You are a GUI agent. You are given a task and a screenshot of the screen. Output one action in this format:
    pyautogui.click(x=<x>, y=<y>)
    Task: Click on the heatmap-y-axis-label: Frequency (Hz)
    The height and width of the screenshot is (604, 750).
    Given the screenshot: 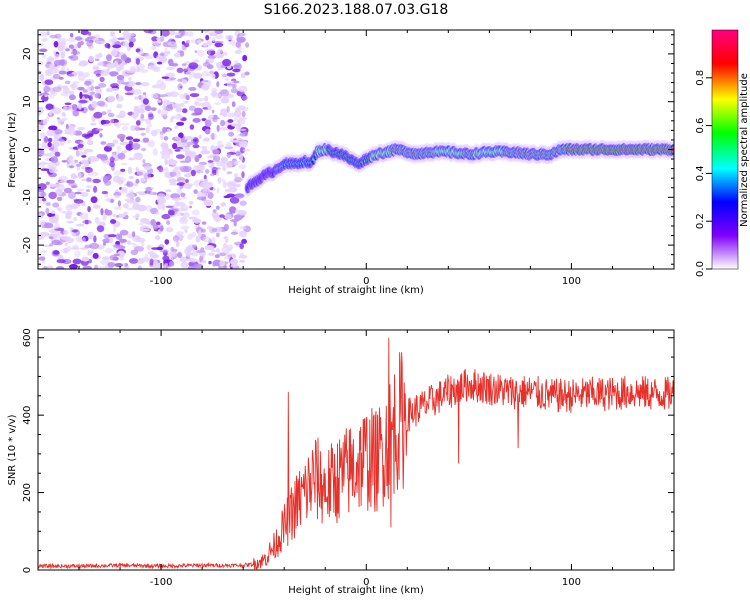 What is the action you would take?
    pyautogui.click(x=12, y=150)
    